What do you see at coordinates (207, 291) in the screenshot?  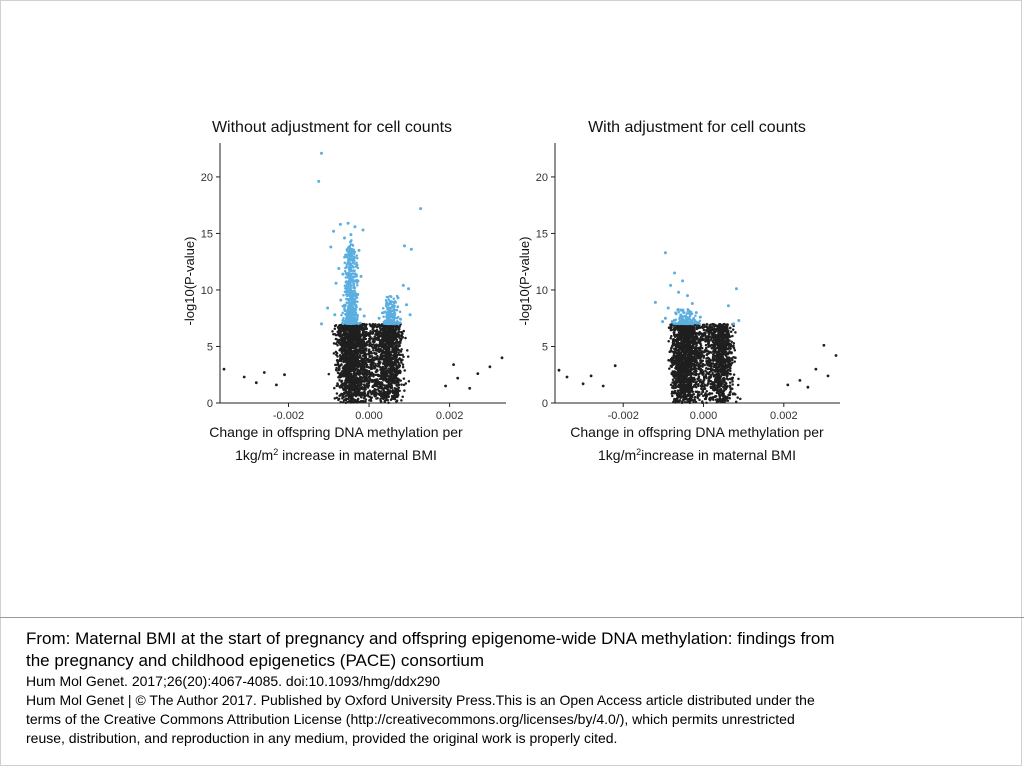 I see `y-tick-label: 10` at bounding box center [207, 291].